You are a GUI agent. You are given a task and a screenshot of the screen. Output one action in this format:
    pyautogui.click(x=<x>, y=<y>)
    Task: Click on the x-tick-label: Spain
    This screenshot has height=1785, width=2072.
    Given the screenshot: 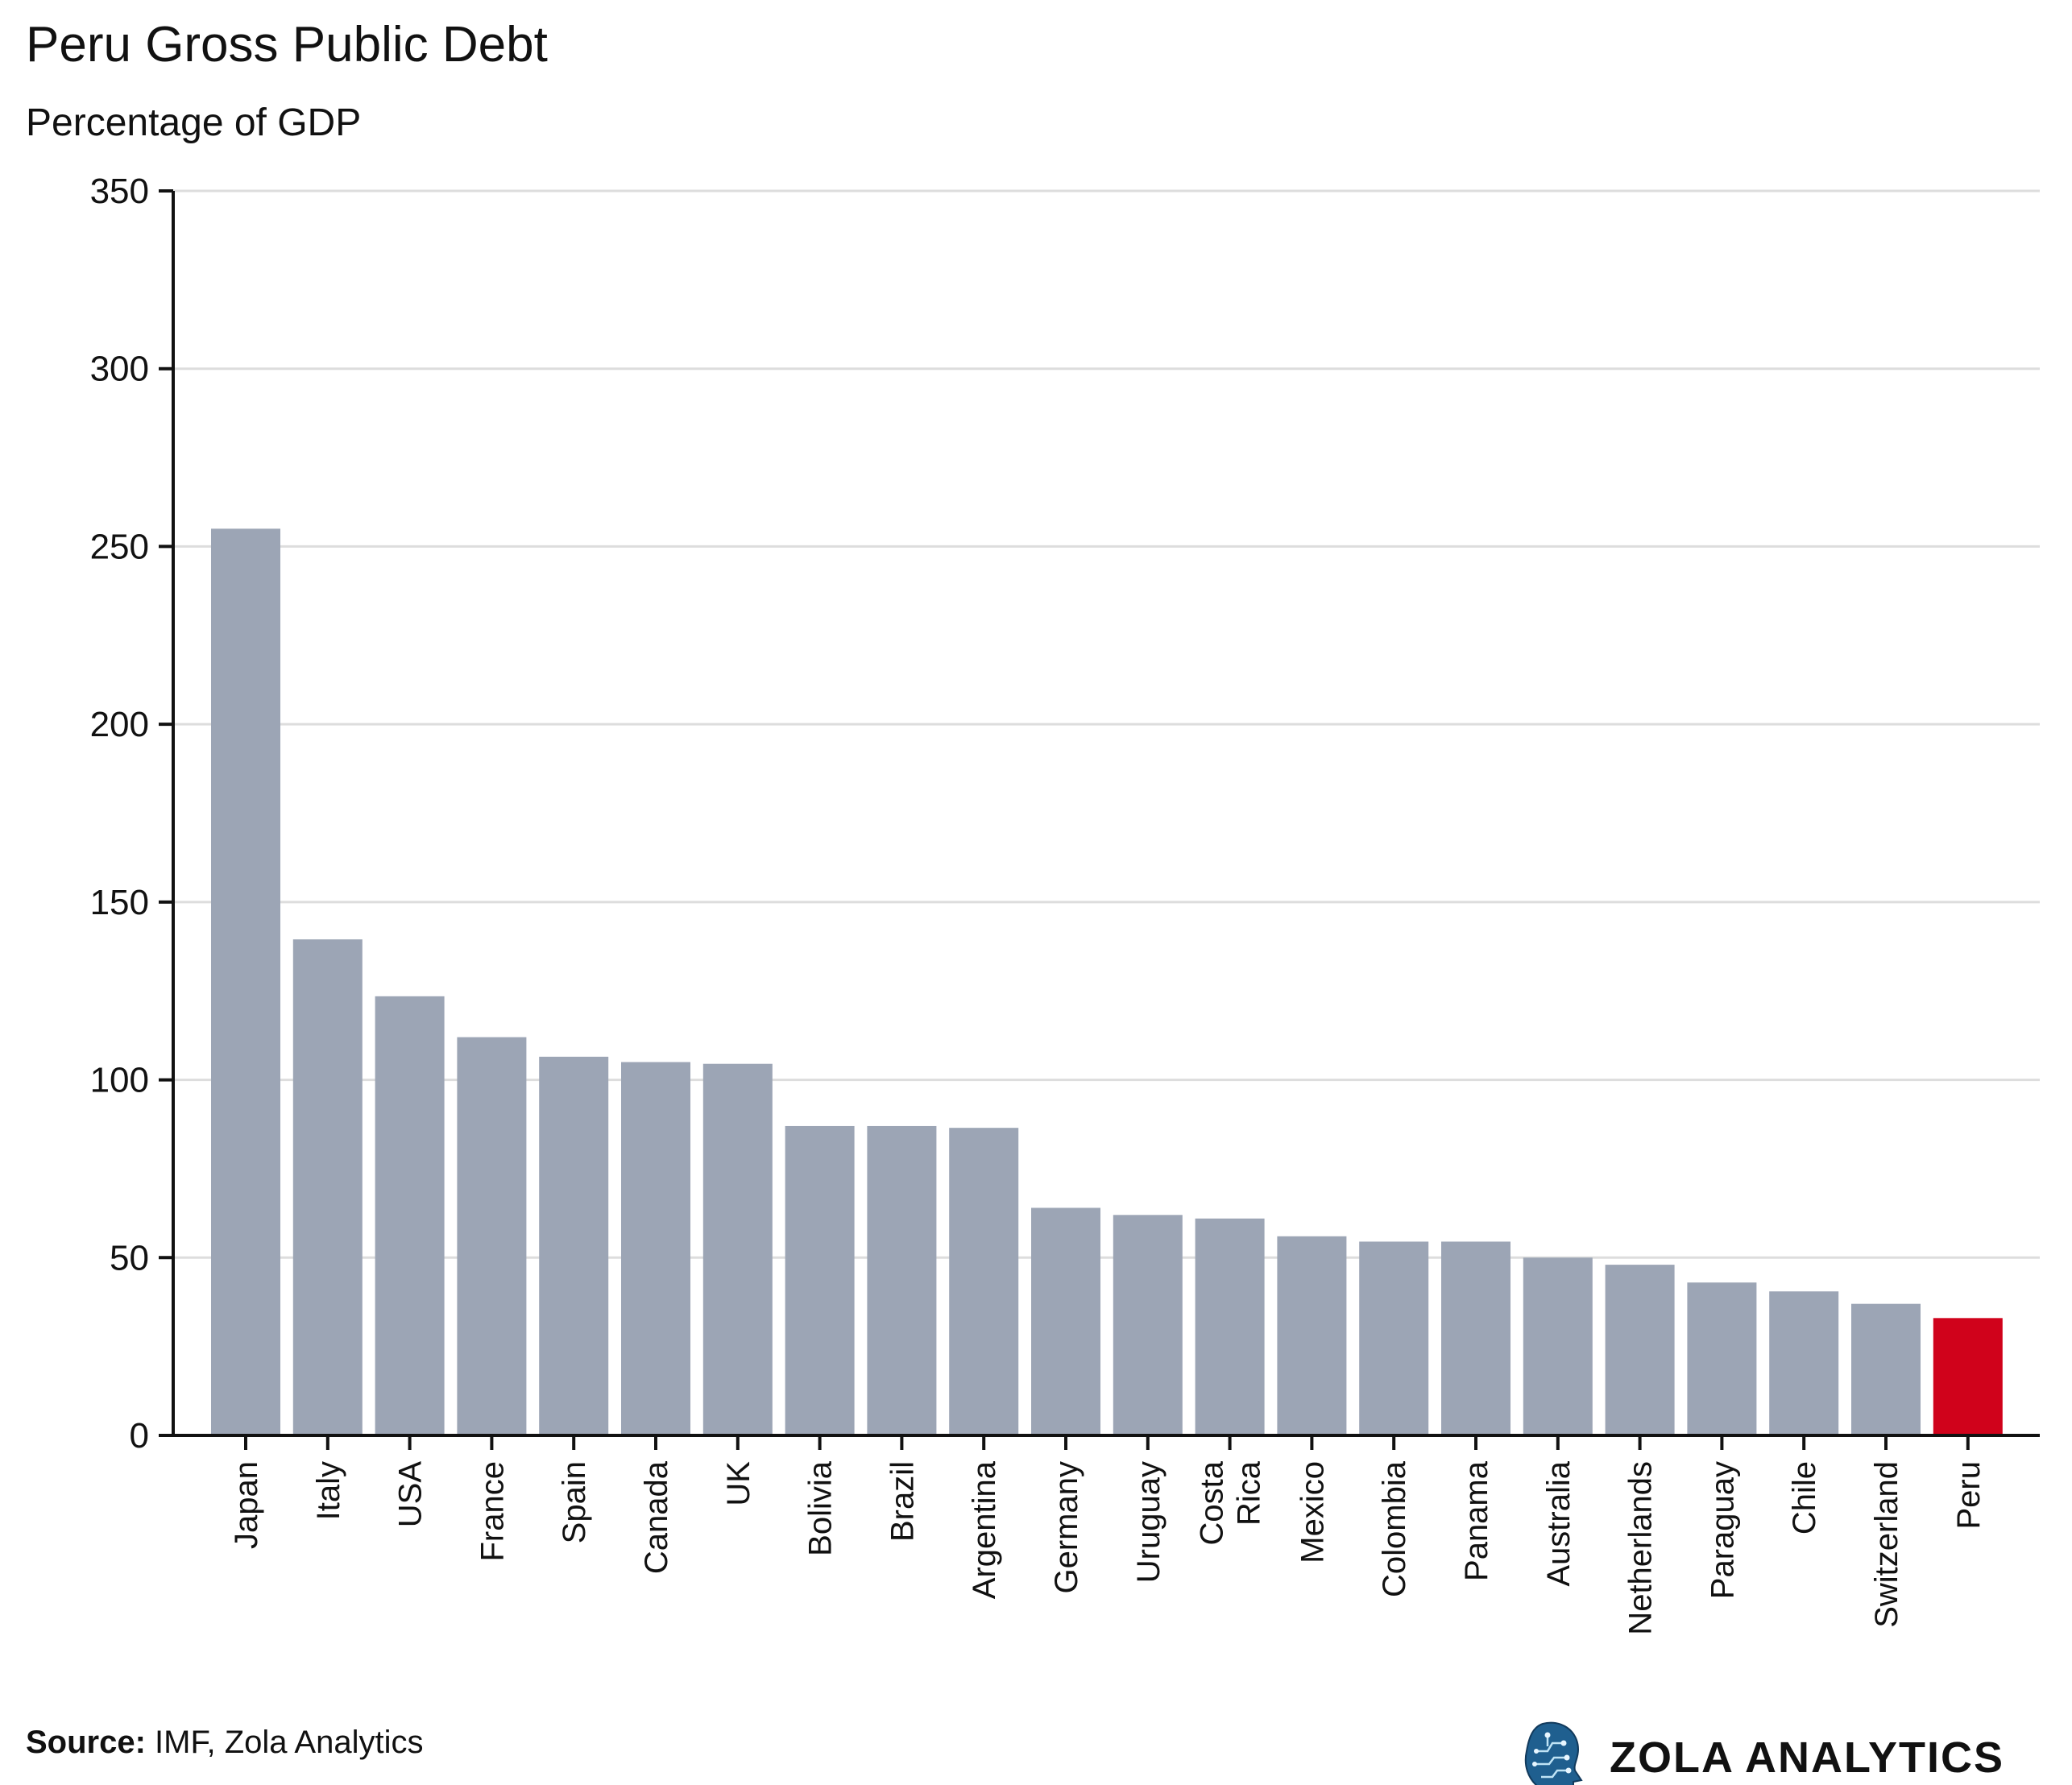 What is the action you would take?
    pyautogui.click(x=575, y=1502)
    